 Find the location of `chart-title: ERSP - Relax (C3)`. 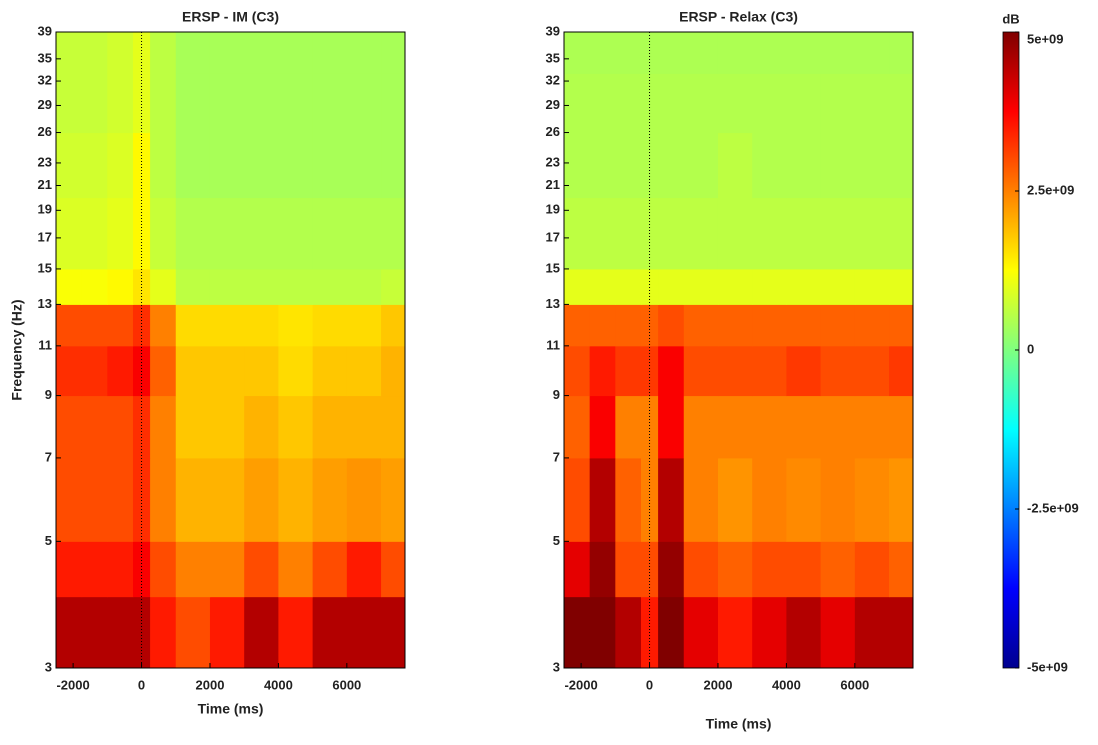

chart-title: ERSP - Relax (C3) is located at coordinates (738, 17).